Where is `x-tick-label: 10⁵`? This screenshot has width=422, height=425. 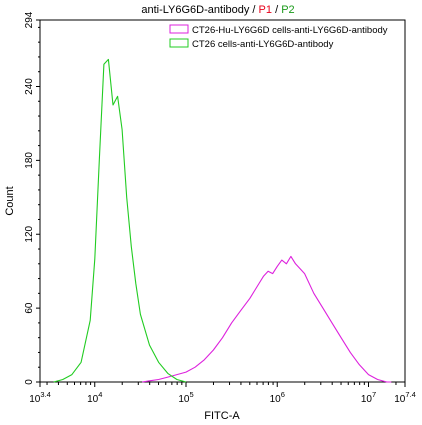 x-tick-label: 10⁵ is located at coordinates (185, 397).